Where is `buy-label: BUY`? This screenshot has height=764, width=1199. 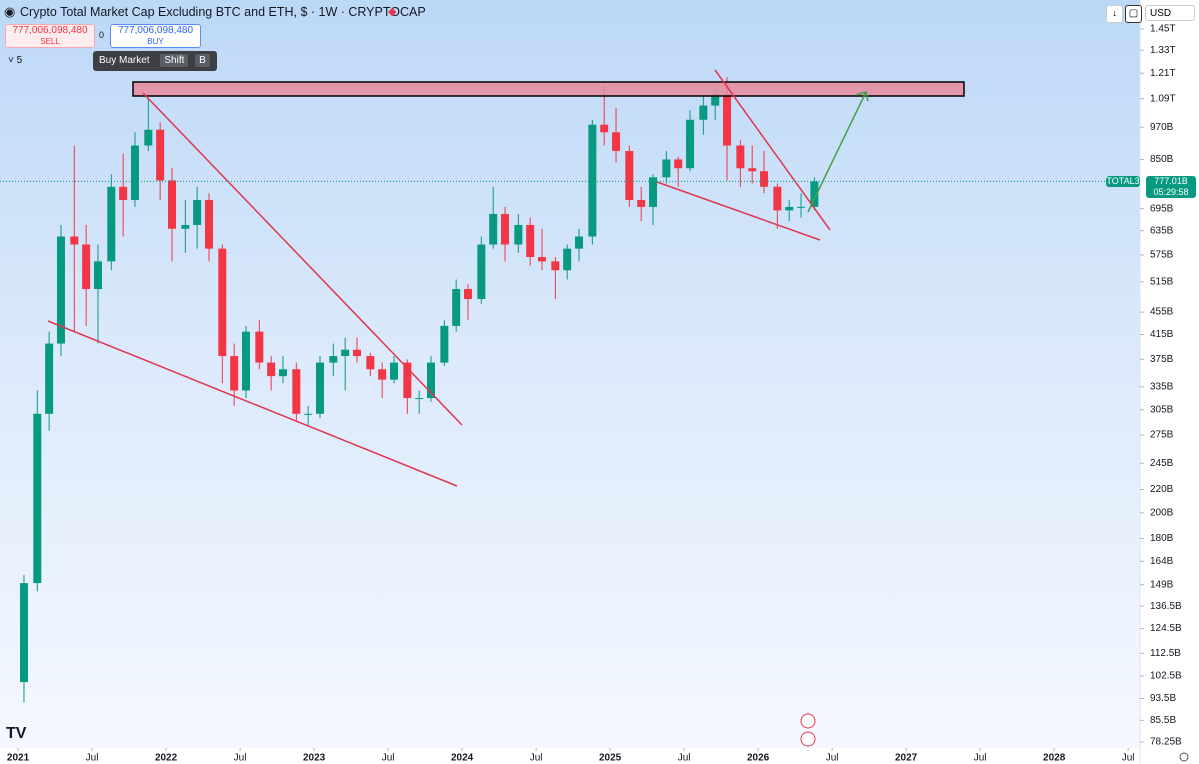
buy-label: BUY is located at coordinates (155, 41).